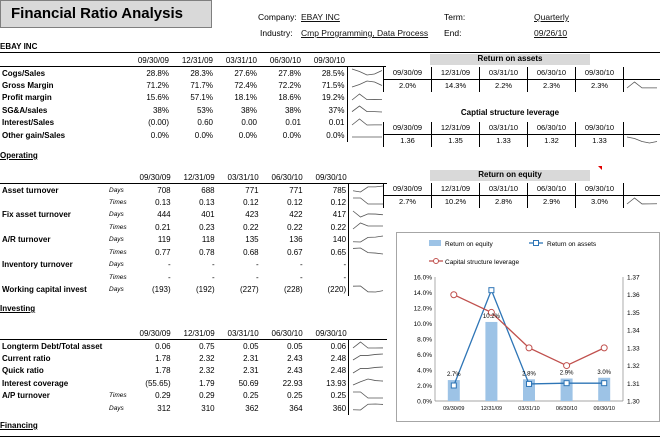 Image resolution: width=660 pixels, height=440 pixels. I want to click on row-label: Gross Margin, so click(28, 85).